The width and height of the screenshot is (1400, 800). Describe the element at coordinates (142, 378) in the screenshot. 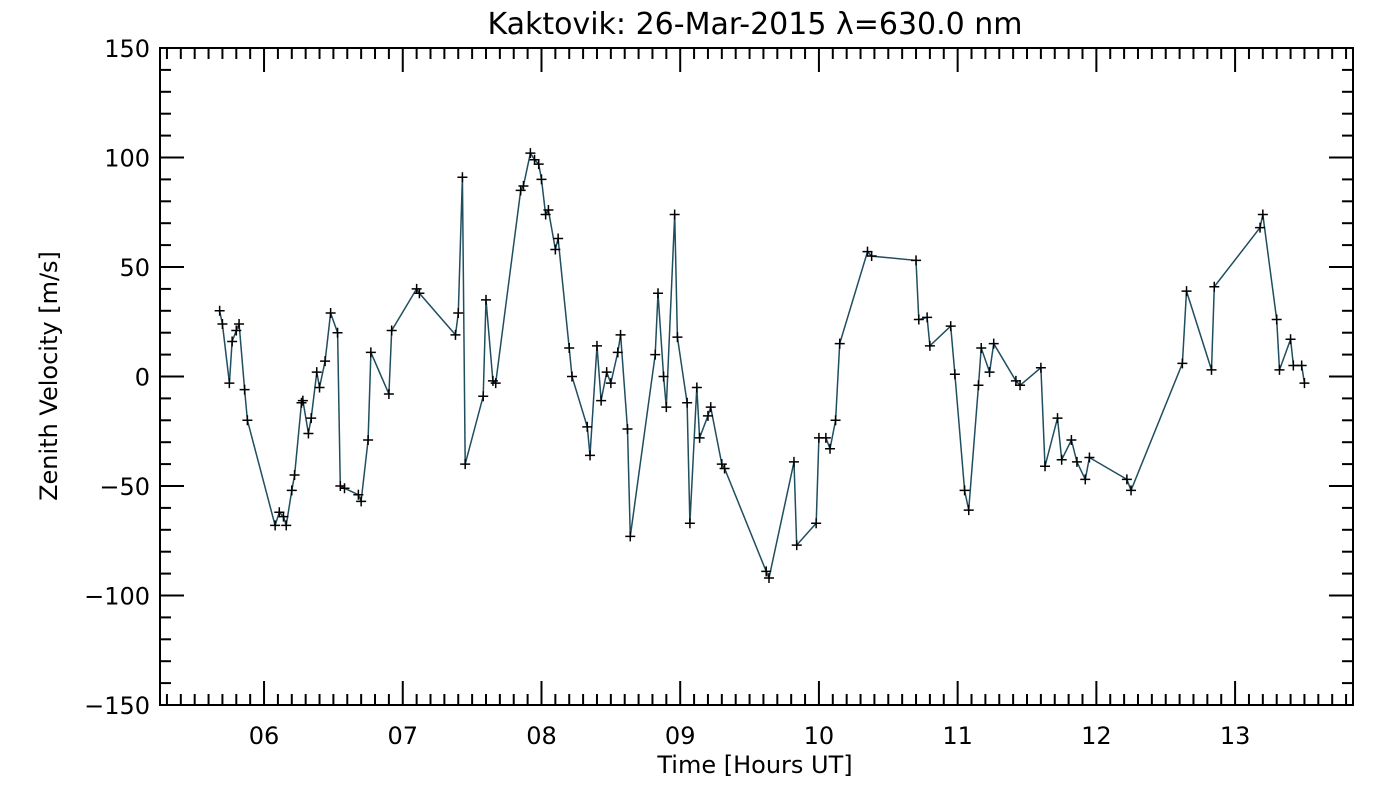

I see `y-tick-label: 0` at that location.